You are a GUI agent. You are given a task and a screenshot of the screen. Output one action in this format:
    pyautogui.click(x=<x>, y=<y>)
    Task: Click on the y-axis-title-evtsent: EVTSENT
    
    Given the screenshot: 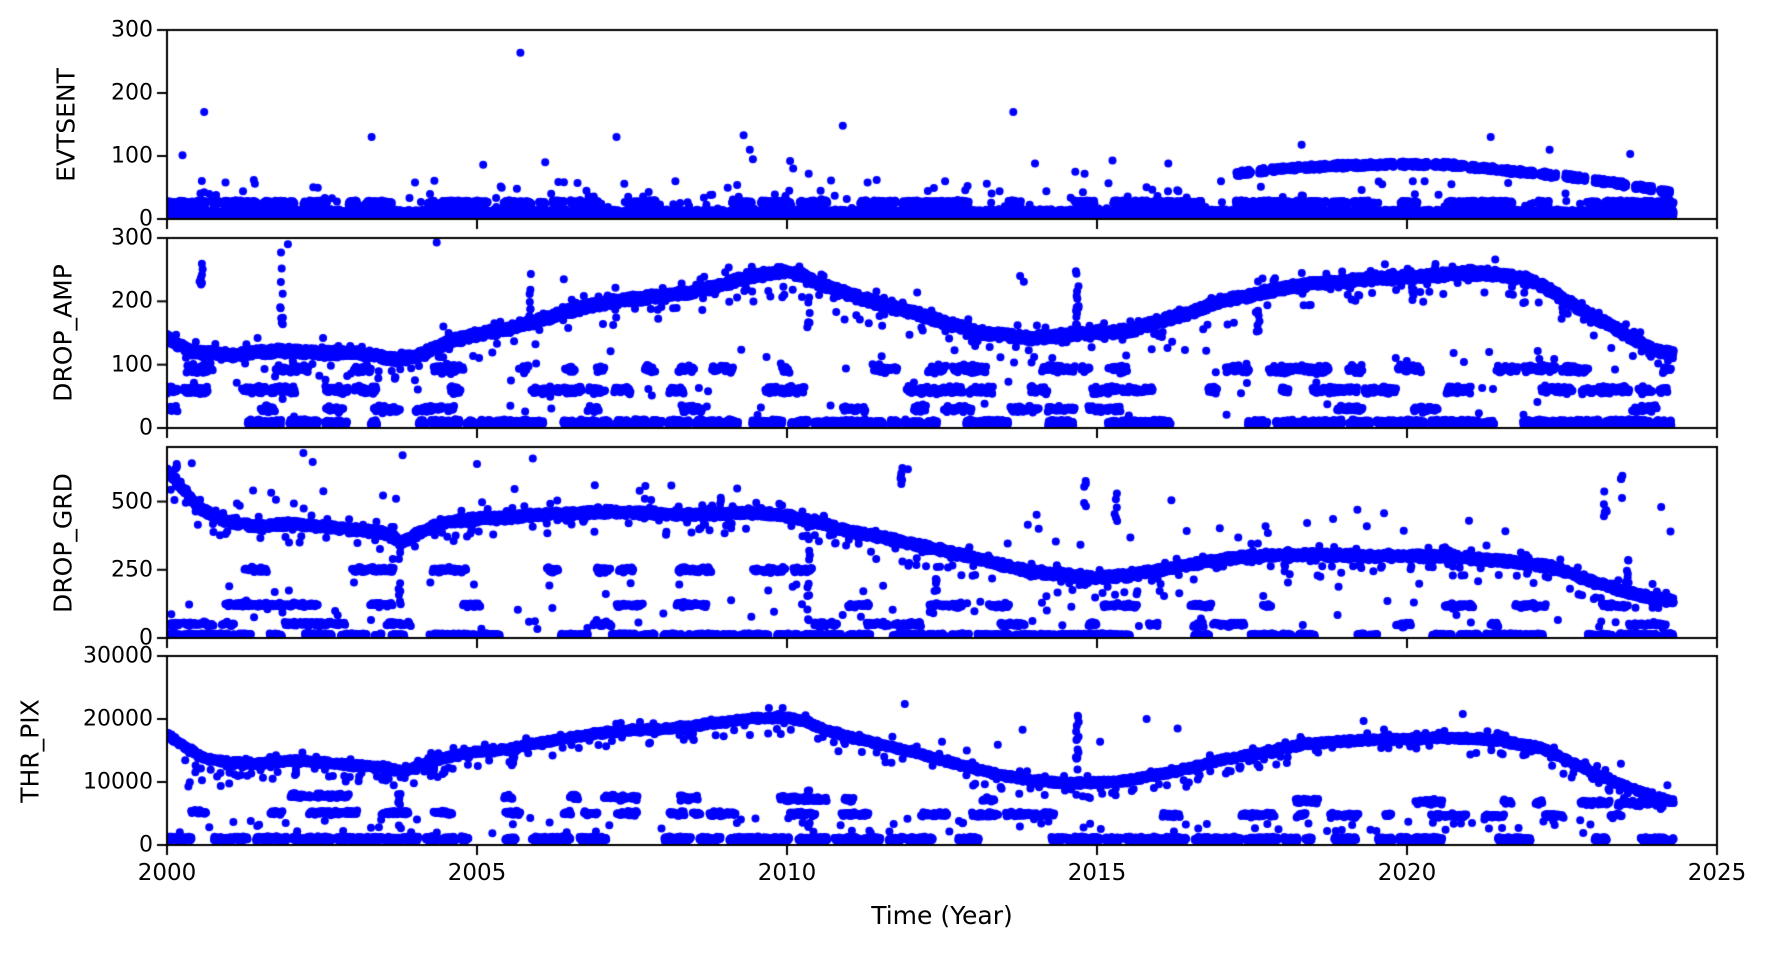 What is the action you would take?
    pyautogui.click(x=66, y=124)
    